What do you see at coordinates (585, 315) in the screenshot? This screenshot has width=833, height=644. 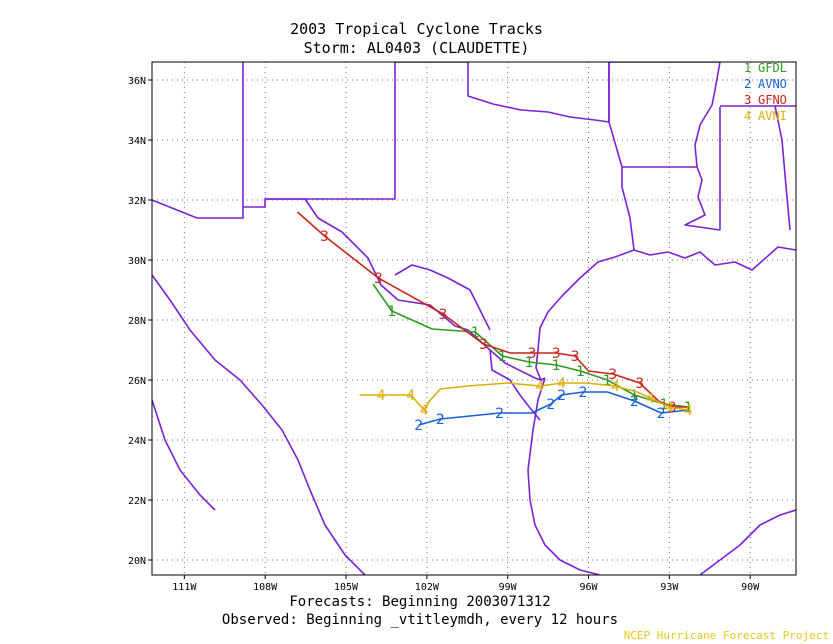 I see `texas-coast` at bounding box center [585, 315].